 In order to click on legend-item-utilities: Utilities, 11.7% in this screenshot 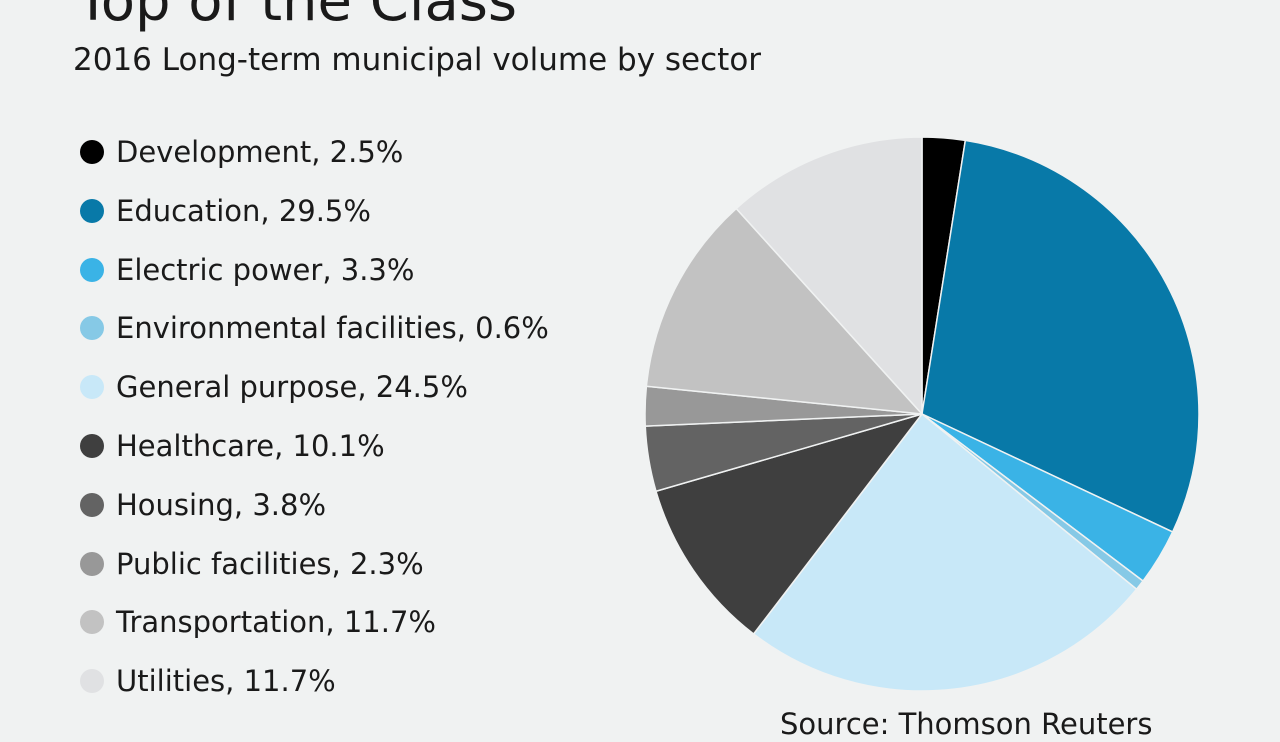, I will do `click(314, 681)`.